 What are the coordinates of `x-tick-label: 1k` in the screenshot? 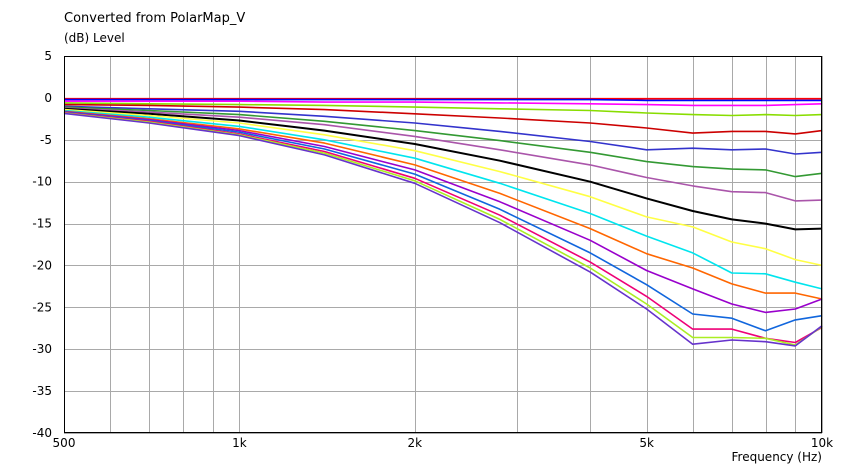 It's located at (239, 443).